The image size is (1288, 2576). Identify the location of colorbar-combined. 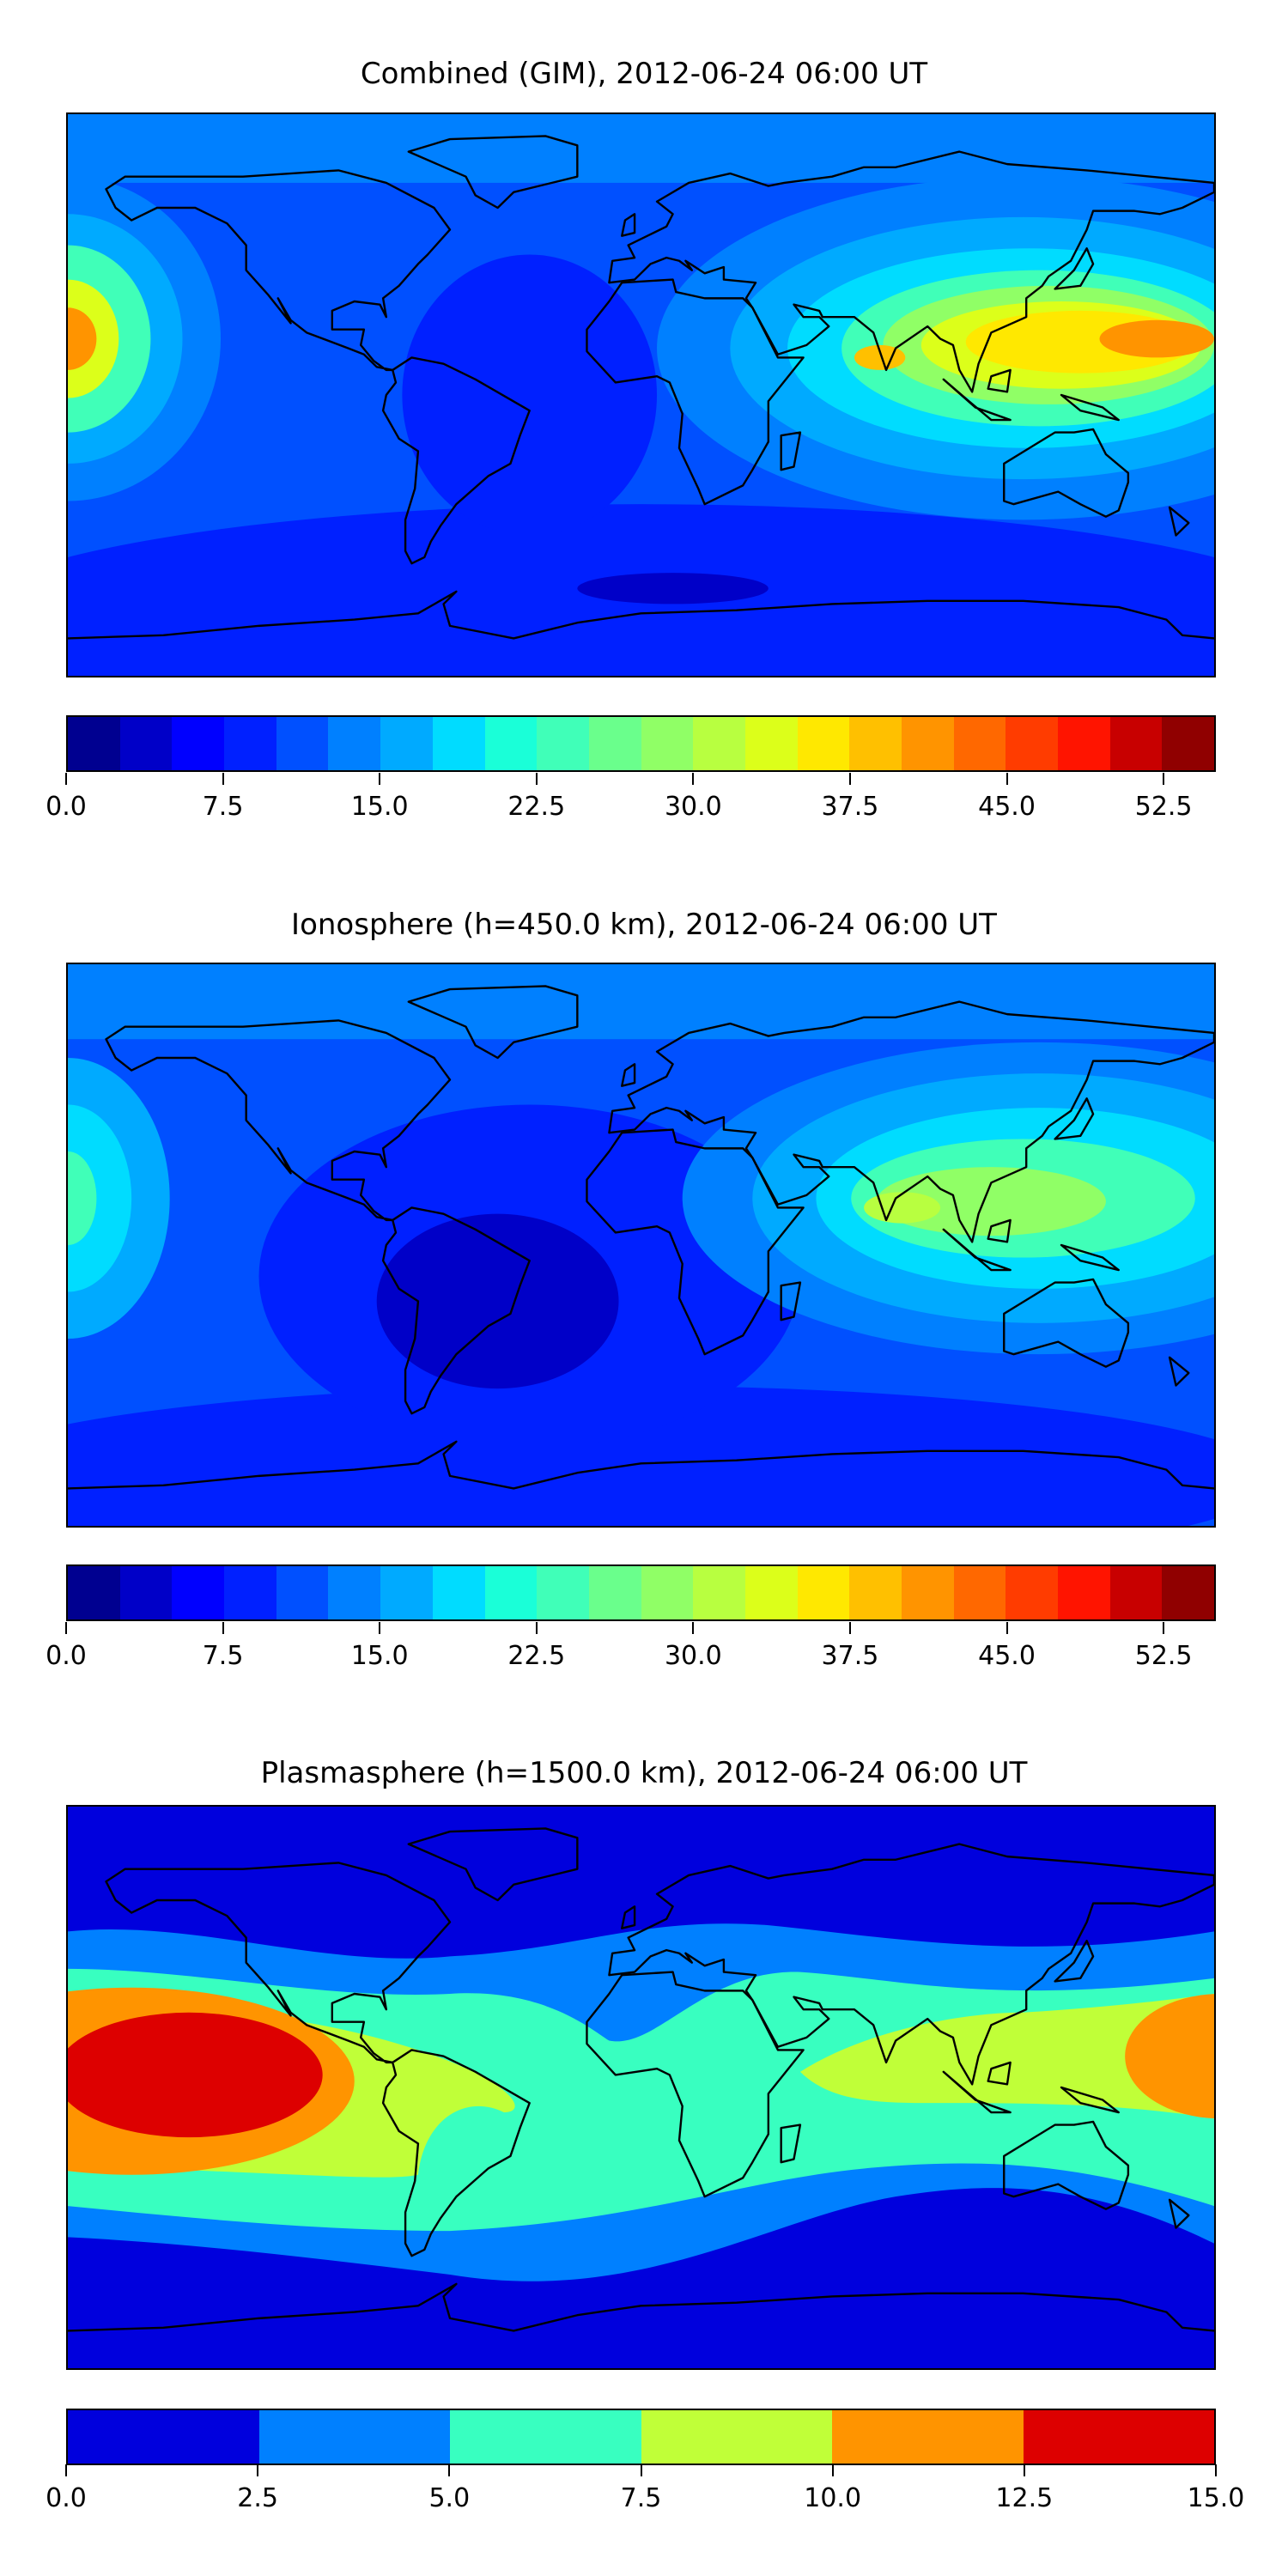
(641, 744).